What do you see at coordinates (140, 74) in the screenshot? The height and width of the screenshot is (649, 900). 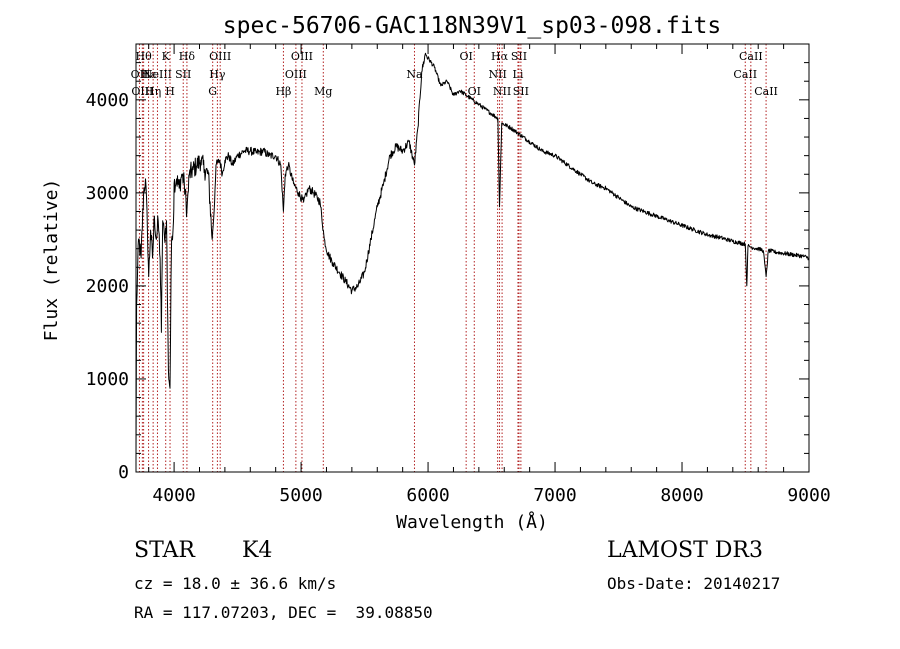 I see `line-label: OII` at bounding box center [140, 74].